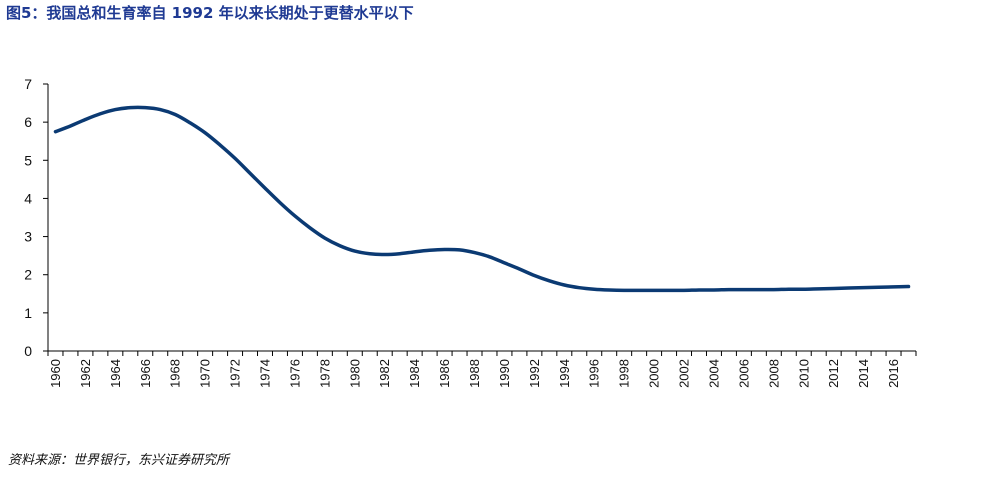  Describe the element at coordinates (28, 275) in the screenshot. I see `y-tick-label: 2` at that location.